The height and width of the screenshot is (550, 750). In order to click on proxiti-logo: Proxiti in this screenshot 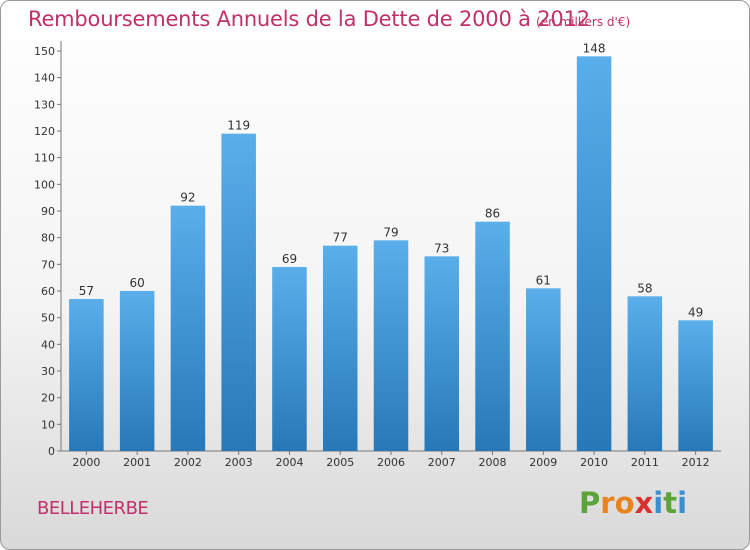, I will do `click(633, 503)`.